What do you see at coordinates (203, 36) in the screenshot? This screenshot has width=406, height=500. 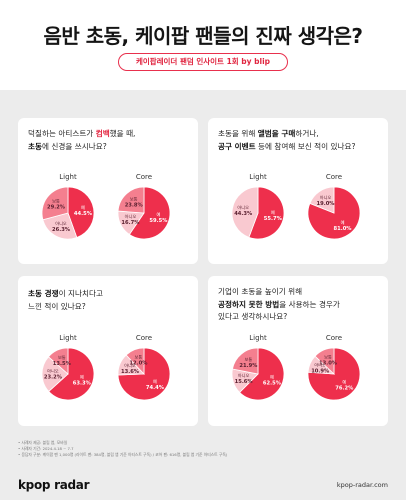 I see `page-title: 음반 초동, 케이팝 팬들의 진짜 생각은?` at bounding box center [203, 36].